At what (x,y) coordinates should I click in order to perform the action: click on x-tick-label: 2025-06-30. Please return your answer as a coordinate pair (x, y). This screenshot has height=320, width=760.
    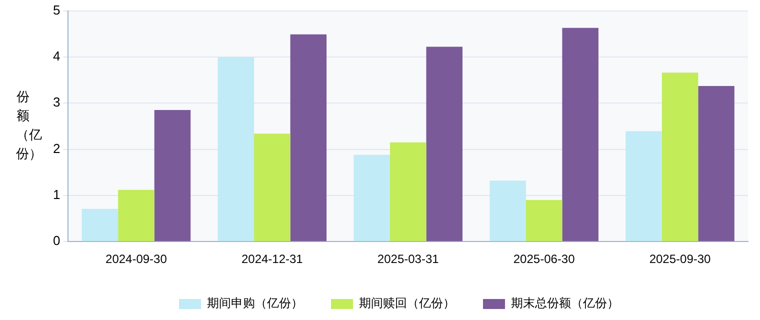
    Looking at the image, I should click on (544, 259).